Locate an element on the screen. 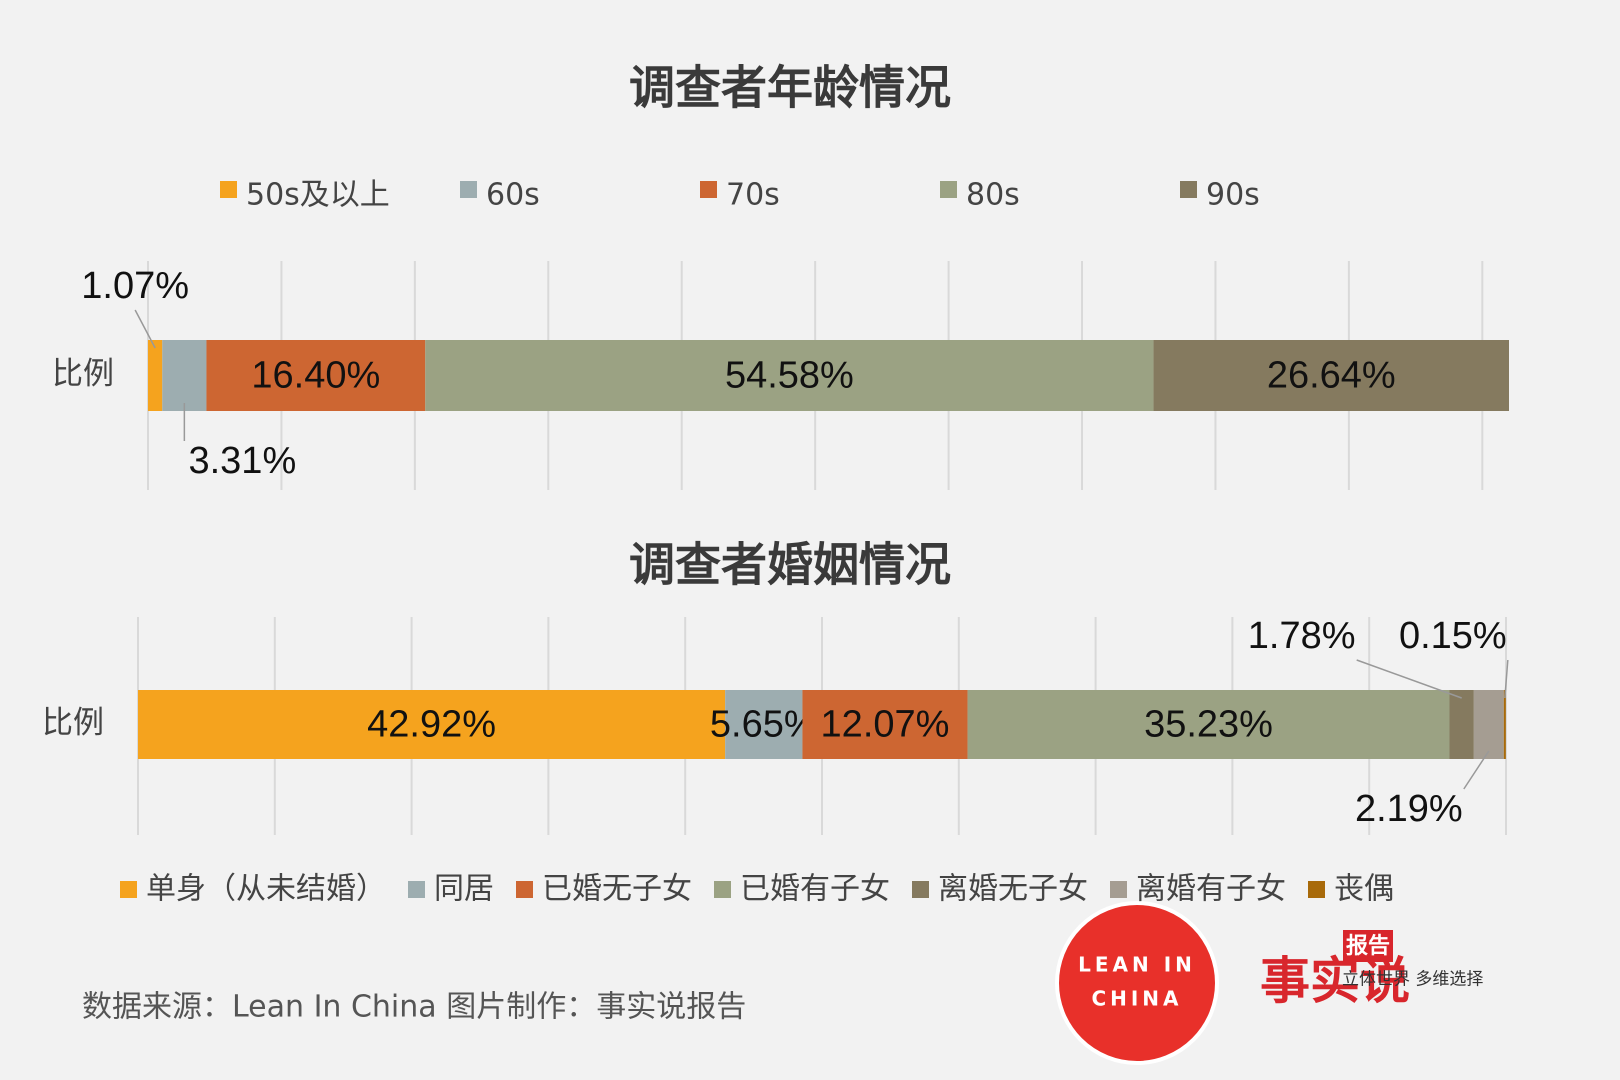 The height and width of the screenshot is (1080, 1620). brand-logo: 事实说 报告 立体世界 多维选择 is located at coordinates (1371, 970).